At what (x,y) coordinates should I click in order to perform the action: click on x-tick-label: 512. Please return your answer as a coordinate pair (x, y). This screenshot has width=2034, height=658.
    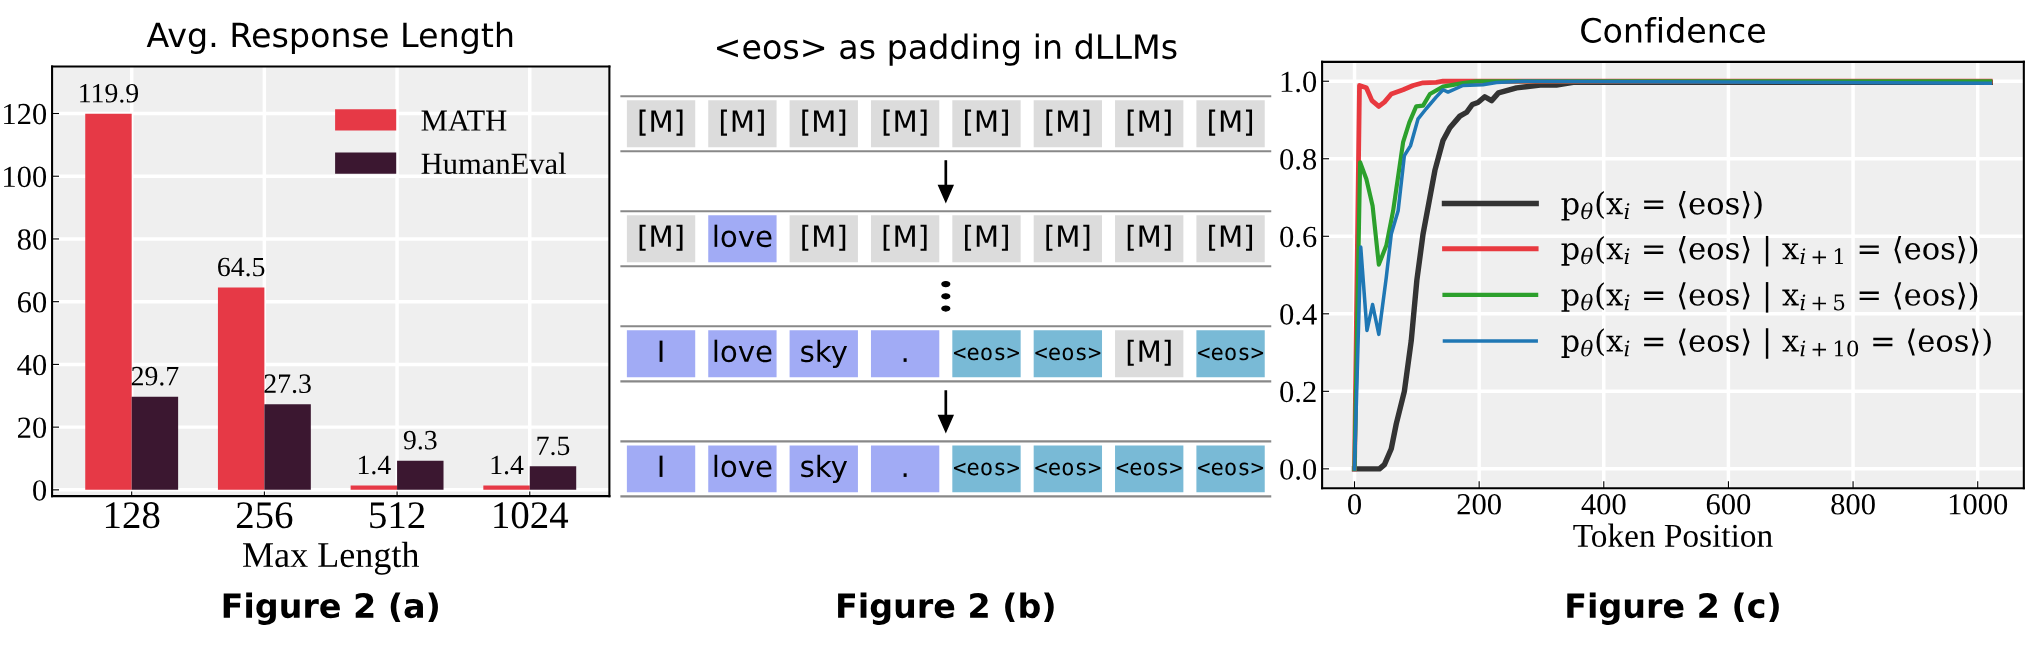
    Looking at the image, I should click on (397, 515).